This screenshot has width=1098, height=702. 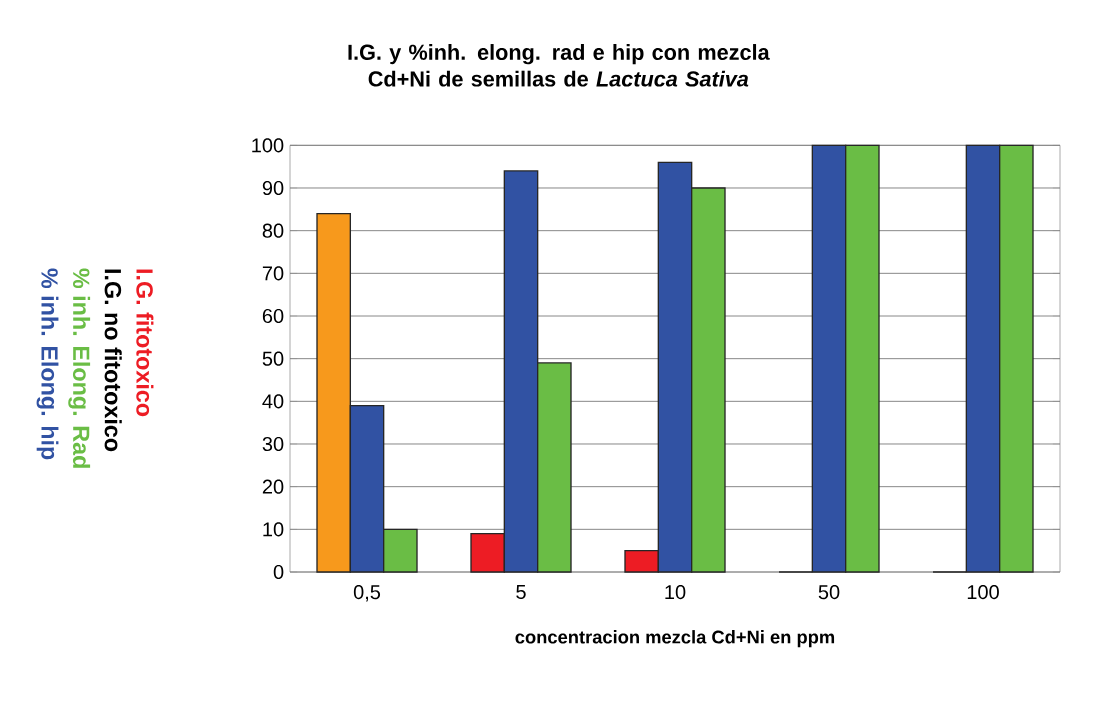 What do you see at coordinates (273, 188) in the screenshot?
I see `y-tick-label: 90` at bounding box center [273, 188].